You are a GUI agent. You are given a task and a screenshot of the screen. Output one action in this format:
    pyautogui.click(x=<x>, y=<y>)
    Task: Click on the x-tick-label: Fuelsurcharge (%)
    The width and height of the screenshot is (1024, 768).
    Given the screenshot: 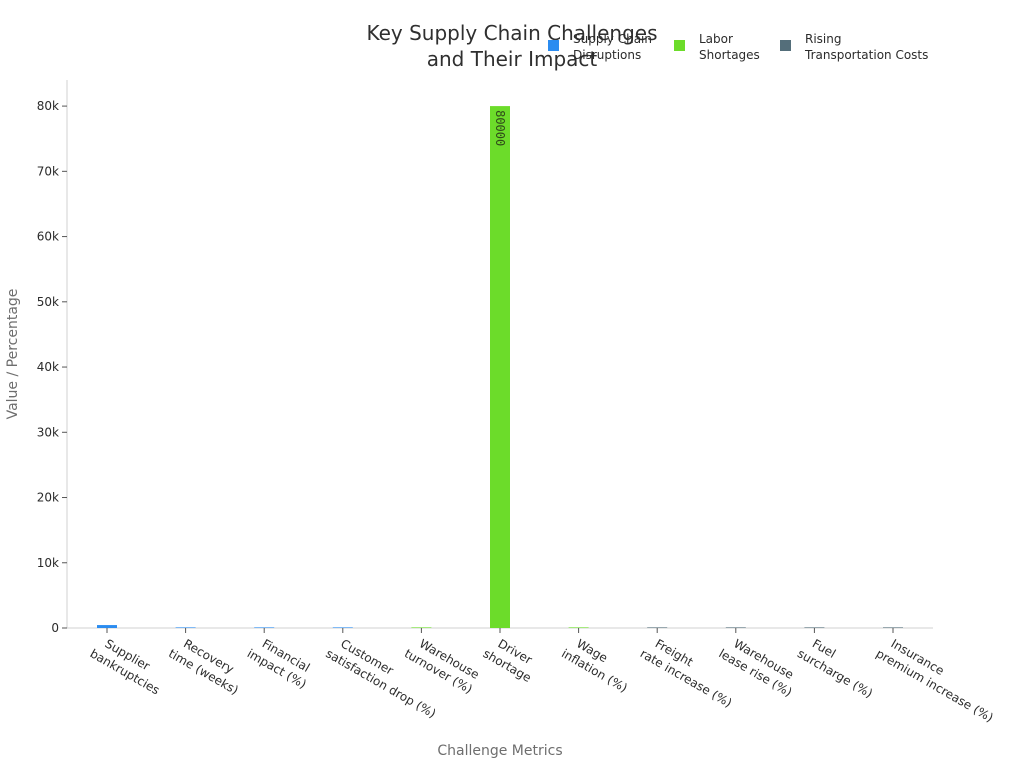 What is the action you would take?
    pyautogui.click(x=839, y=666)
    